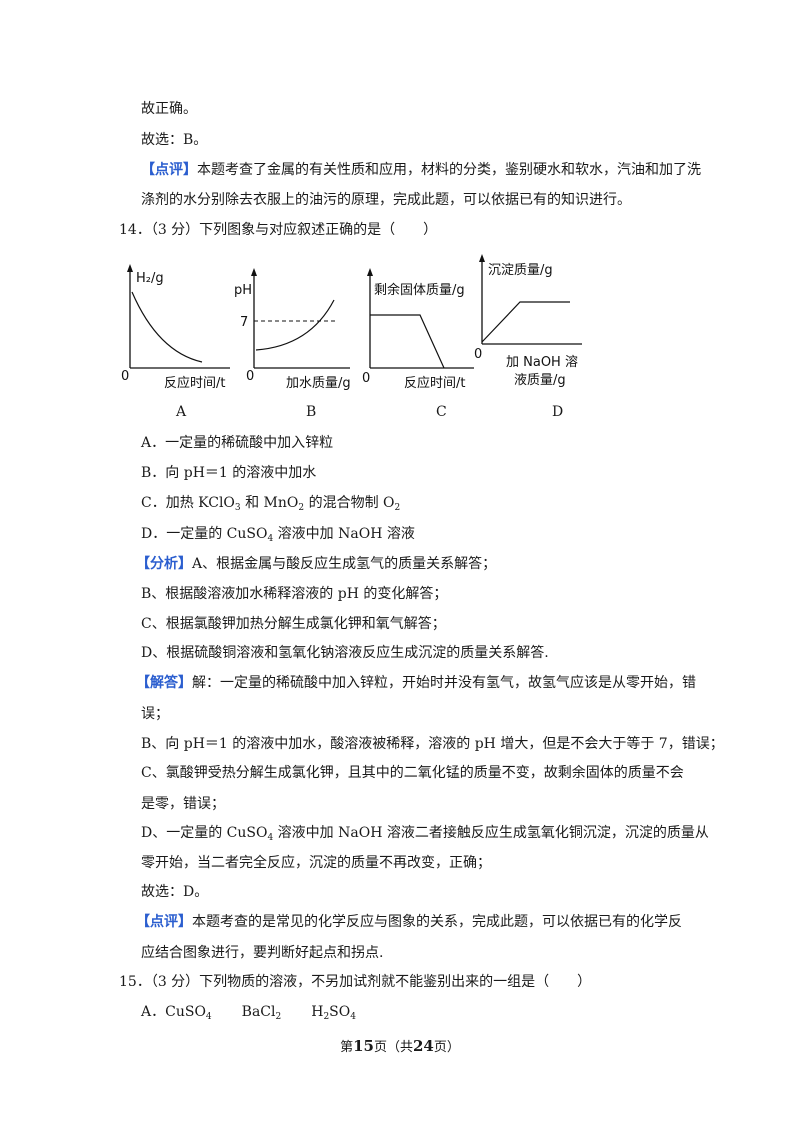  I want to click on y-axis-label: 剩余固体质量/g, so click(419, 290).